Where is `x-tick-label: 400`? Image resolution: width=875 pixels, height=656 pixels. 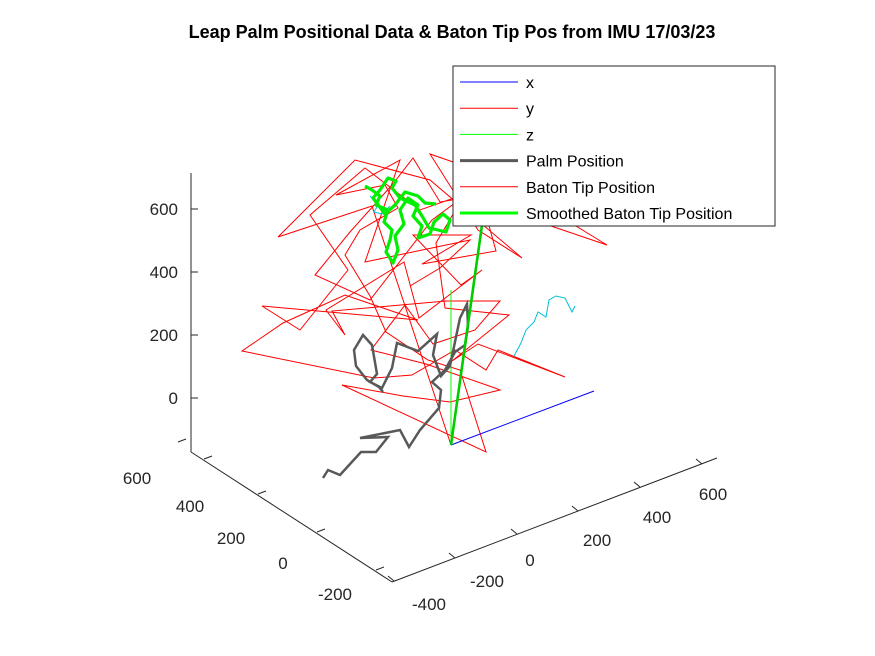 x-tick-label: 400 is located at coordinates (657, 517).